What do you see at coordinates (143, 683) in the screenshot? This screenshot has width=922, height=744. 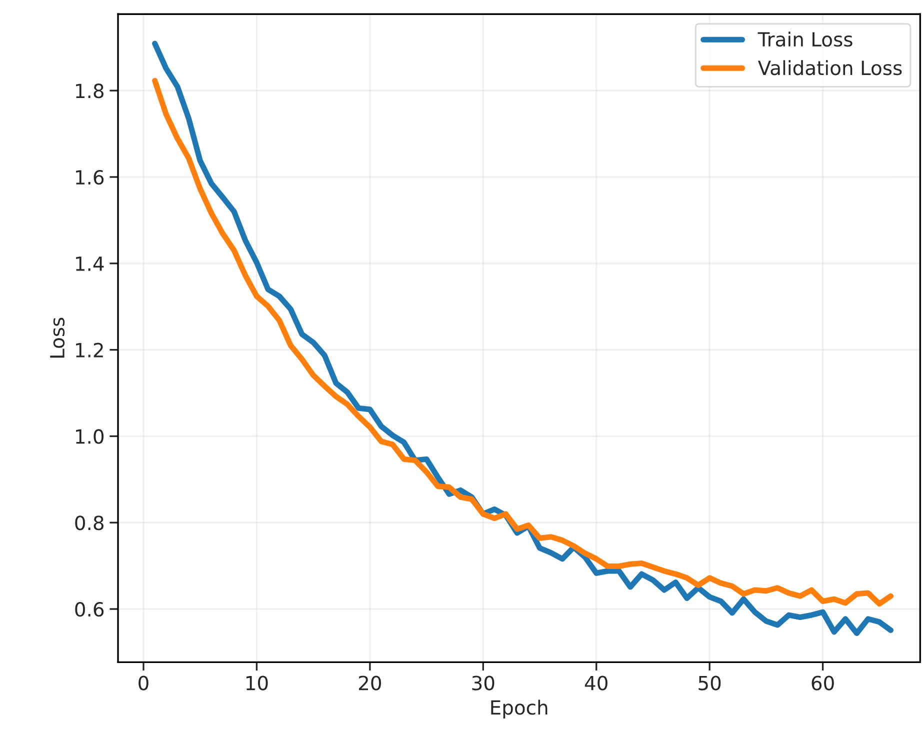 I see `x-tick-label: 0` at bounding box center [143, 683].